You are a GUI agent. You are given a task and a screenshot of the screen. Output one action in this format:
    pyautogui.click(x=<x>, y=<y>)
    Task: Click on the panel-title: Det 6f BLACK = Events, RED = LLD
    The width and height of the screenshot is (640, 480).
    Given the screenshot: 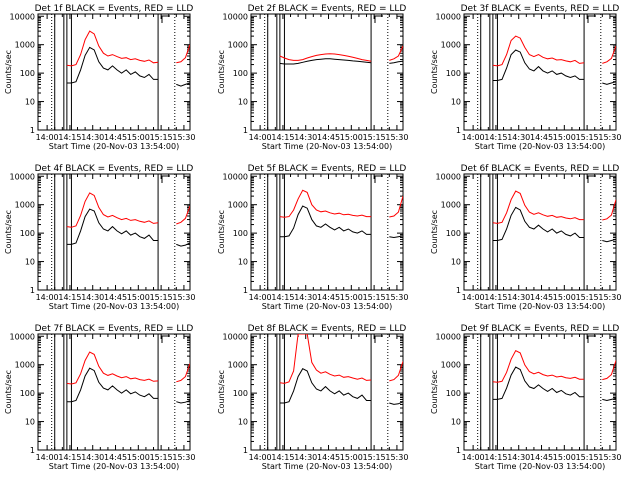 What is the action you would take?
    pyautogui.click(x=540, y=169)
    